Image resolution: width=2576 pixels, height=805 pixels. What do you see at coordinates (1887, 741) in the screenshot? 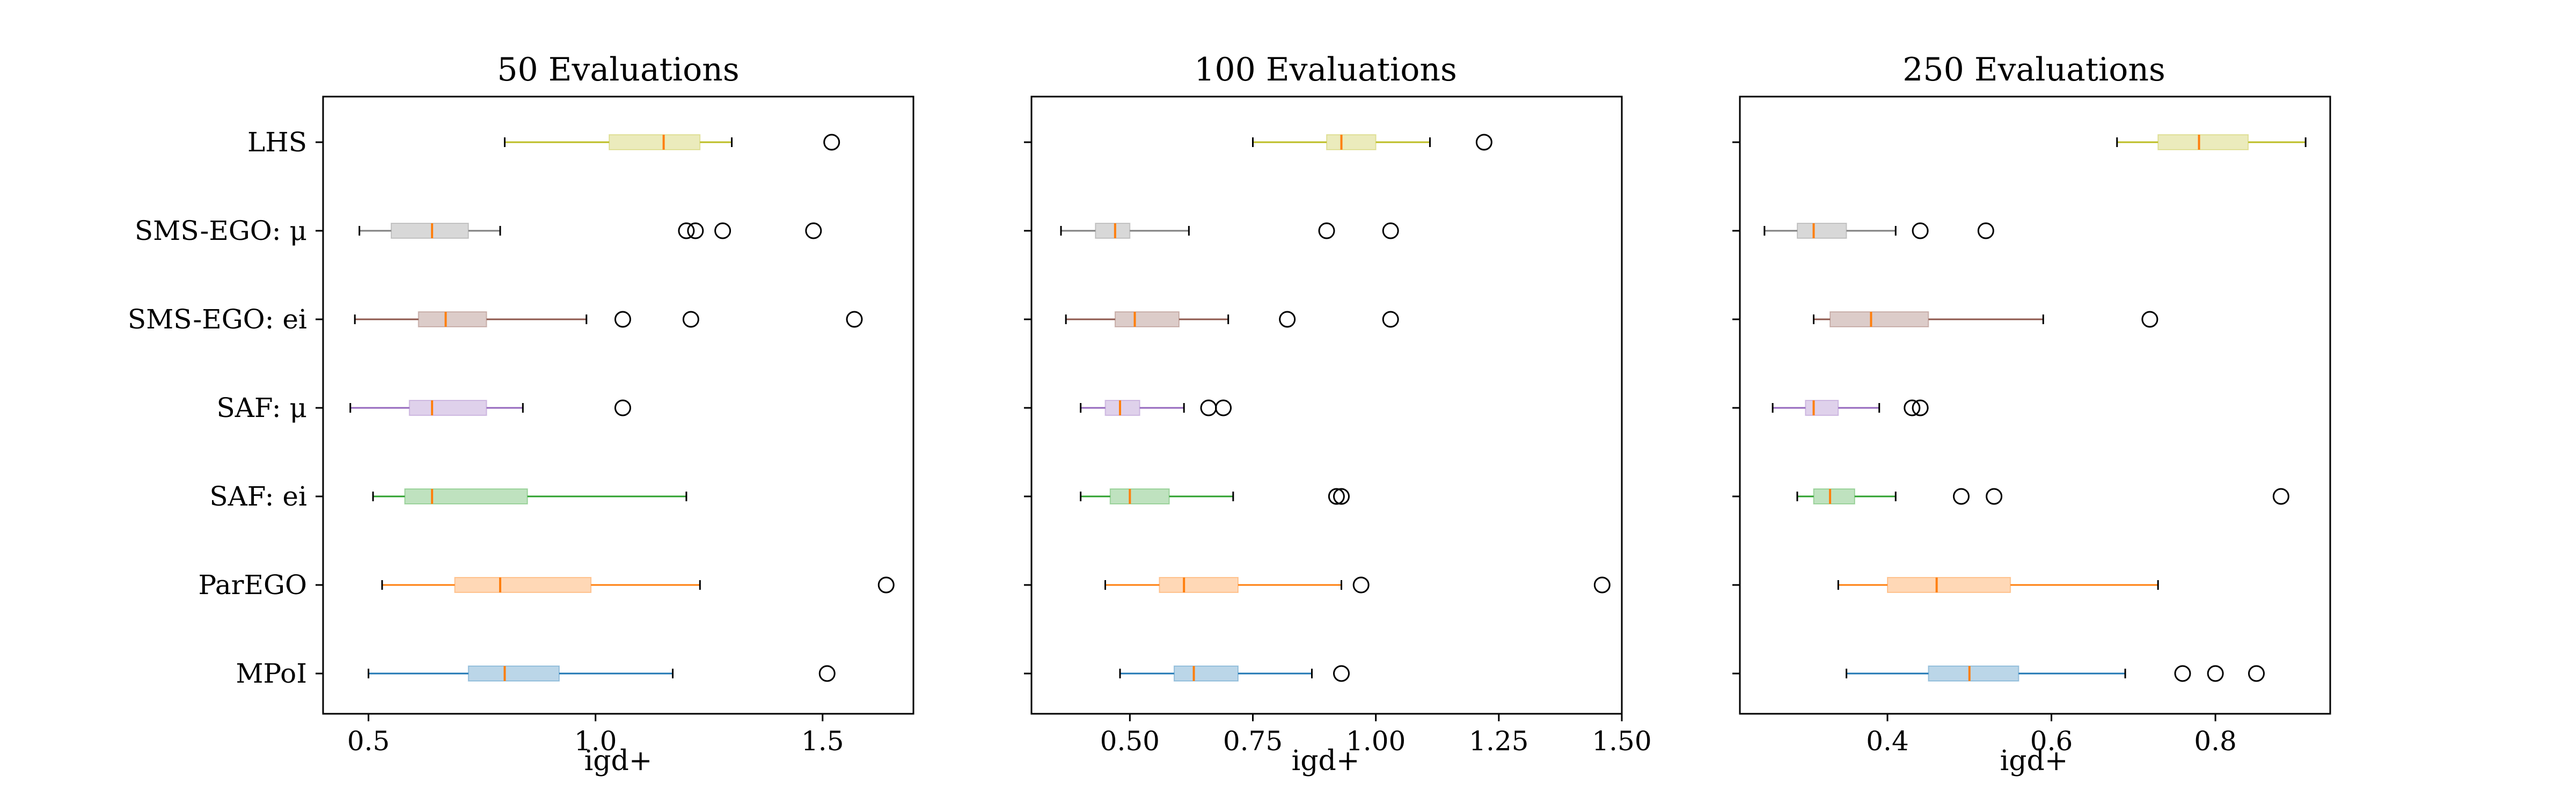
I see `x-tick-label: 0.4` at bounding box center [1887, 741].